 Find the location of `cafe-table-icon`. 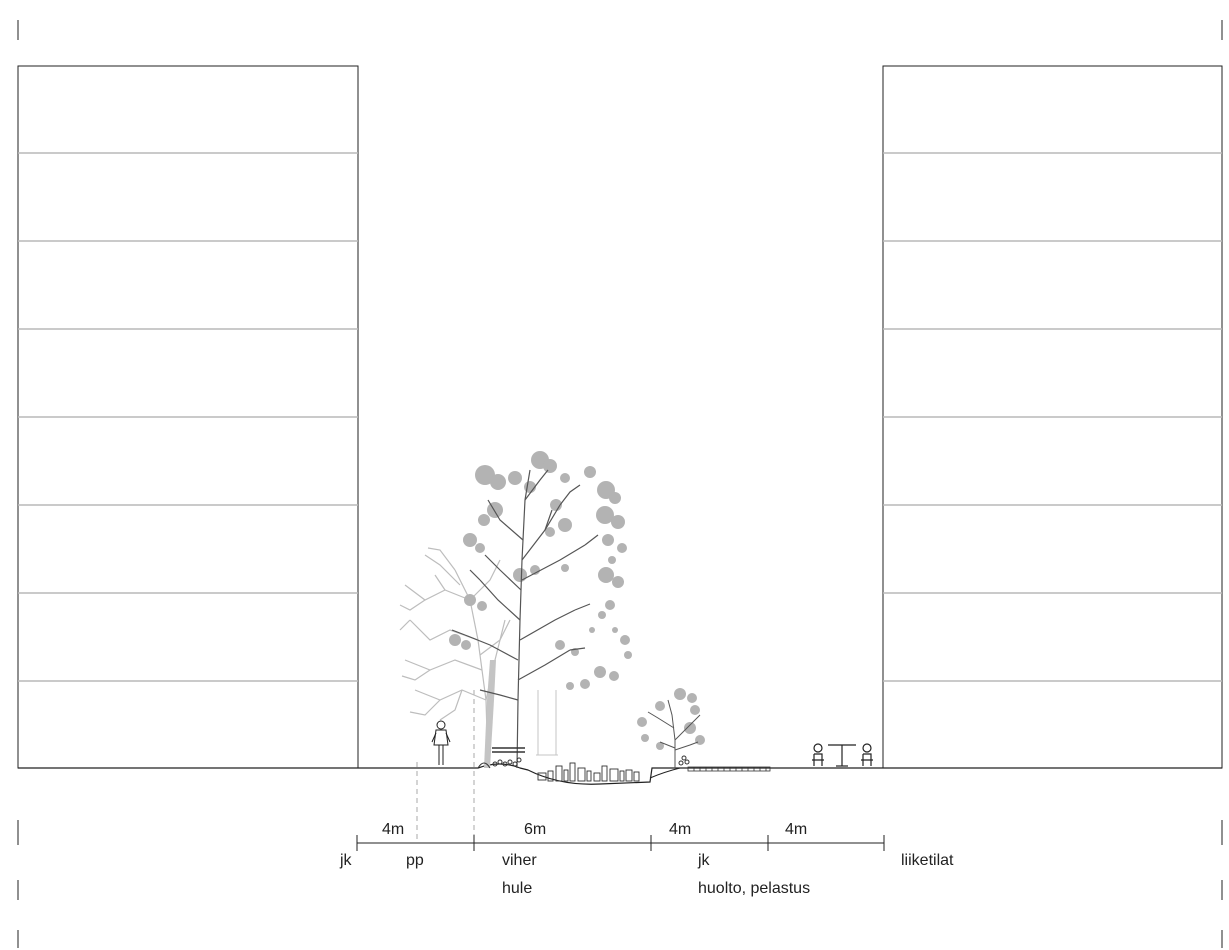

cafe-table-icon is located at coordinates (842, 755).